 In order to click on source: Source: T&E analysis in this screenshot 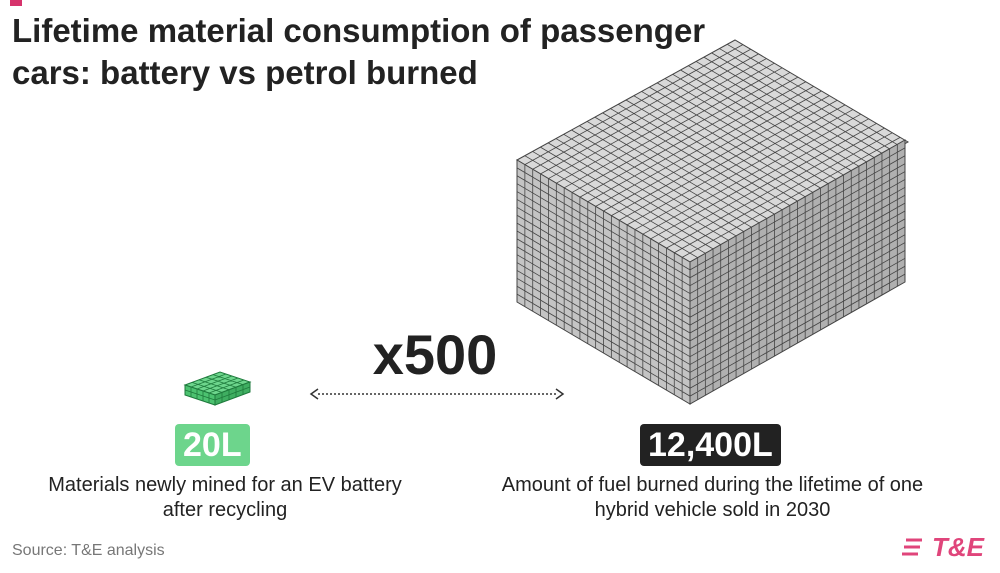, I will do `click(88, 550)`.